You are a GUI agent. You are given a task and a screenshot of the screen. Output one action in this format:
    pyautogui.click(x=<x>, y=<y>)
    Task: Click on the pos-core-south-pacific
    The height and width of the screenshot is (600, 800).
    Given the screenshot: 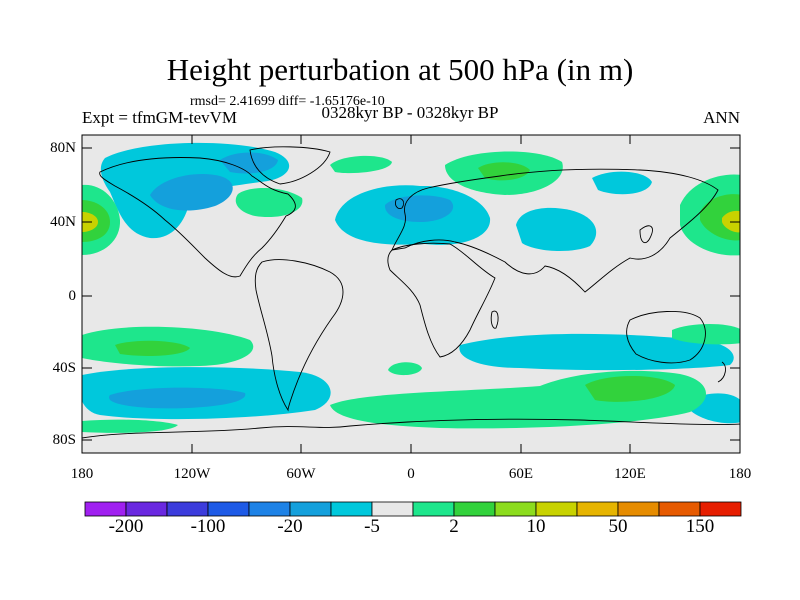 What is the action you would take?
    pyautogui.click(x=152, y=348)
    